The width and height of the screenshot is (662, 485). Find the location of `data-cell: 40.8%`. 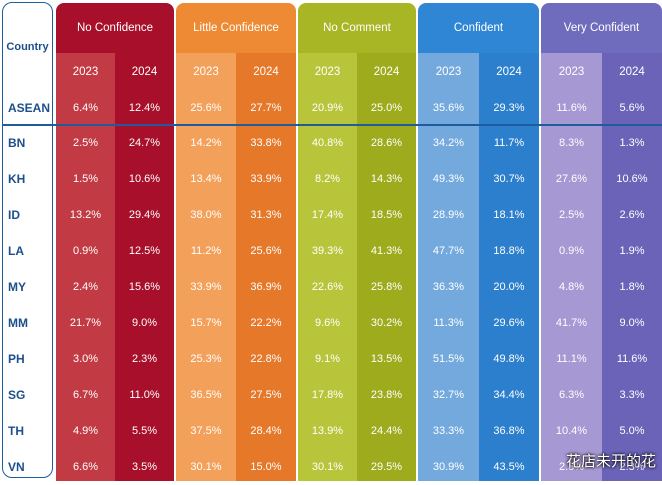

data-cell: 40.8% is located at coordinates (327, 143).